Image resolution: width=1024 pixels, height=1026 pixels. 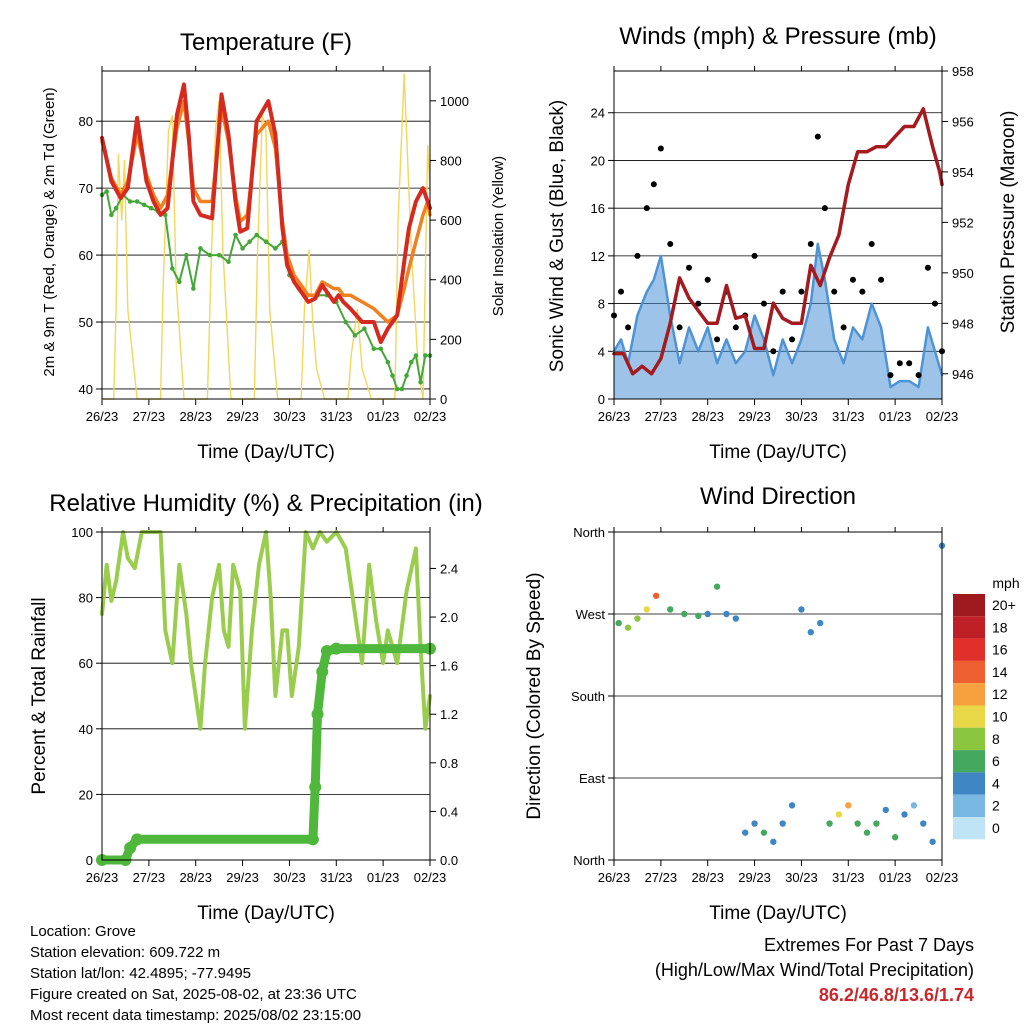 What do you see at coordinates (449, 568) in the screenshot?
I see `y2-tick-label: 2.4` at bounding box center [449, 568].